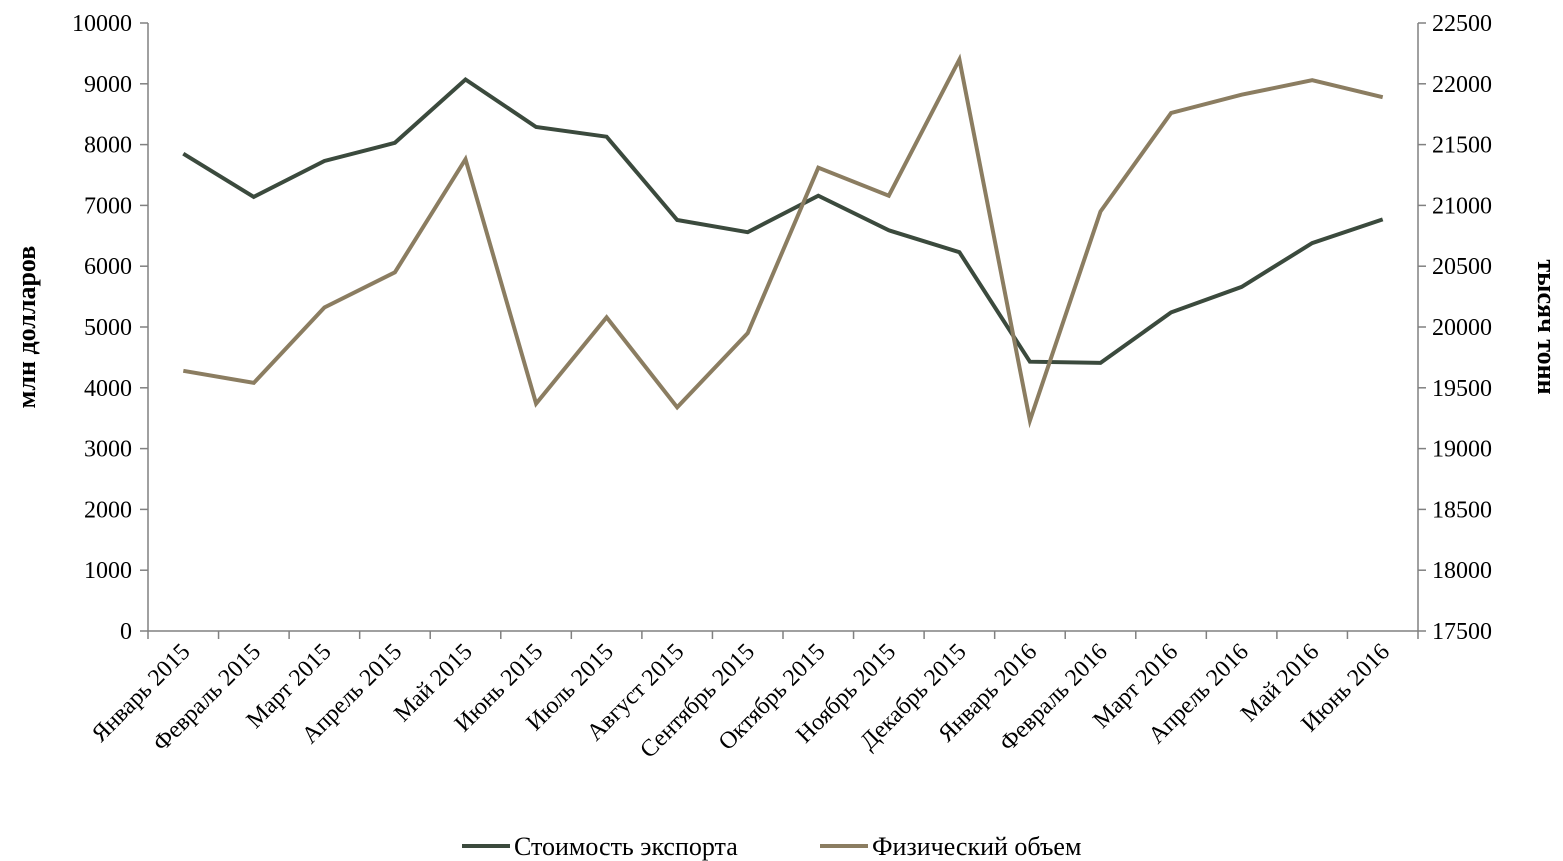 This screenshot has width=1563, height=861. What do you see at coordinates (108, 85) in the screenshot?
I see `left-tick-label: 9000` at bounding box center [108, 85].